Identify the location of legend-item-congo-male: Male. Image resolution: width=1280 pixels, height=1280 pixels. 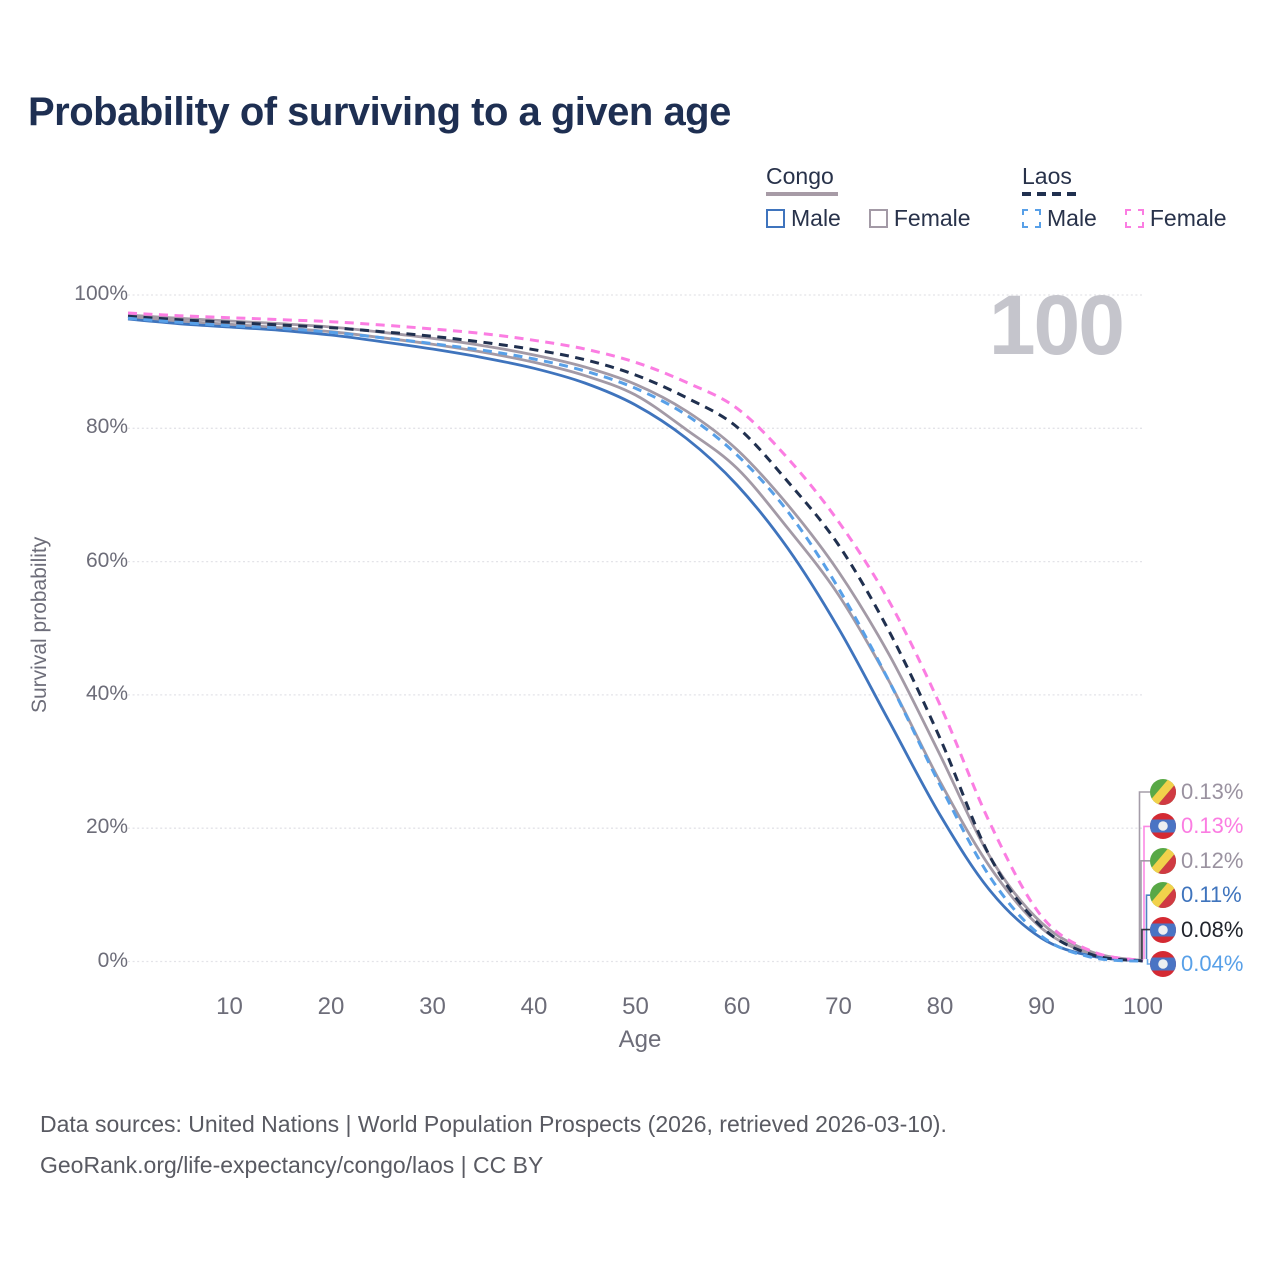
(803, 218).